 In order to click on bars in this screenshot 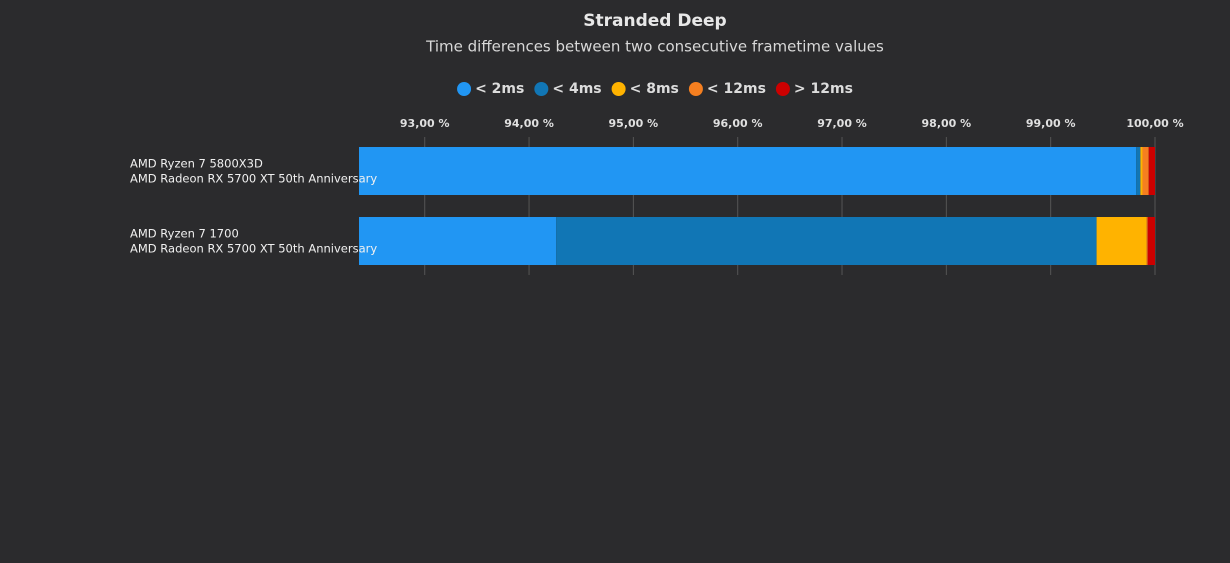, I will do `click(757, 206)`.